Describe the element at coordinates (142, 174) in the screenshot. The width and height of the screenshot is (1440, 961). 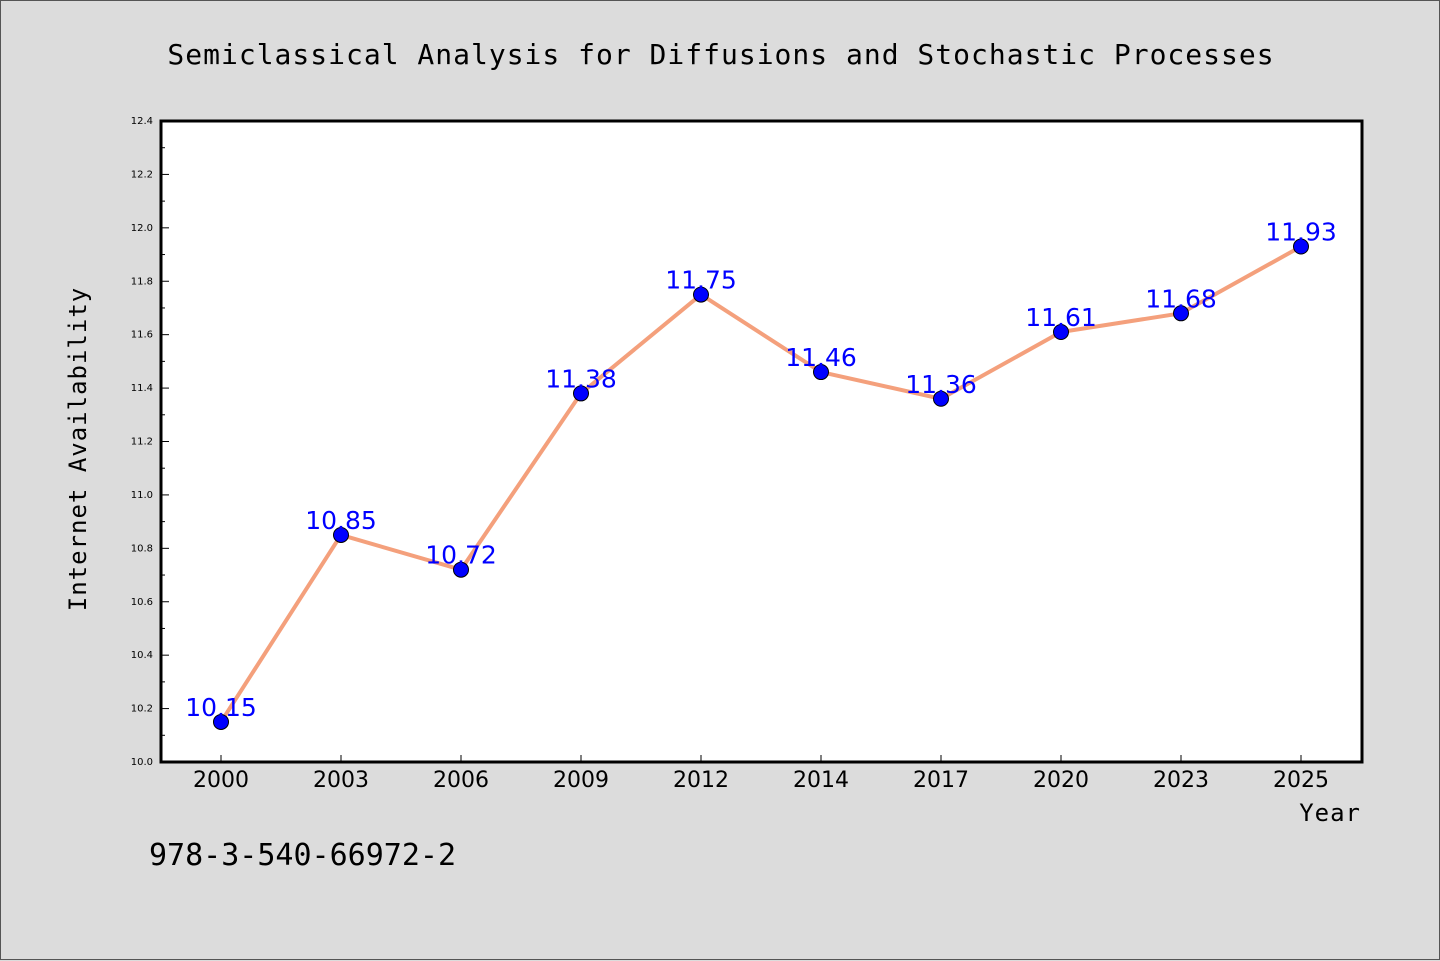
I see `y-tick-label: 12.2` at that location.